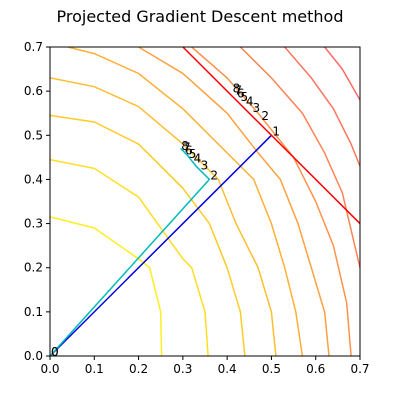 The image size is (400, 400). What do you see at coordinates (55, 352) in the screenshot?
I see `step-label: 0` at bounding box center [55, 352].